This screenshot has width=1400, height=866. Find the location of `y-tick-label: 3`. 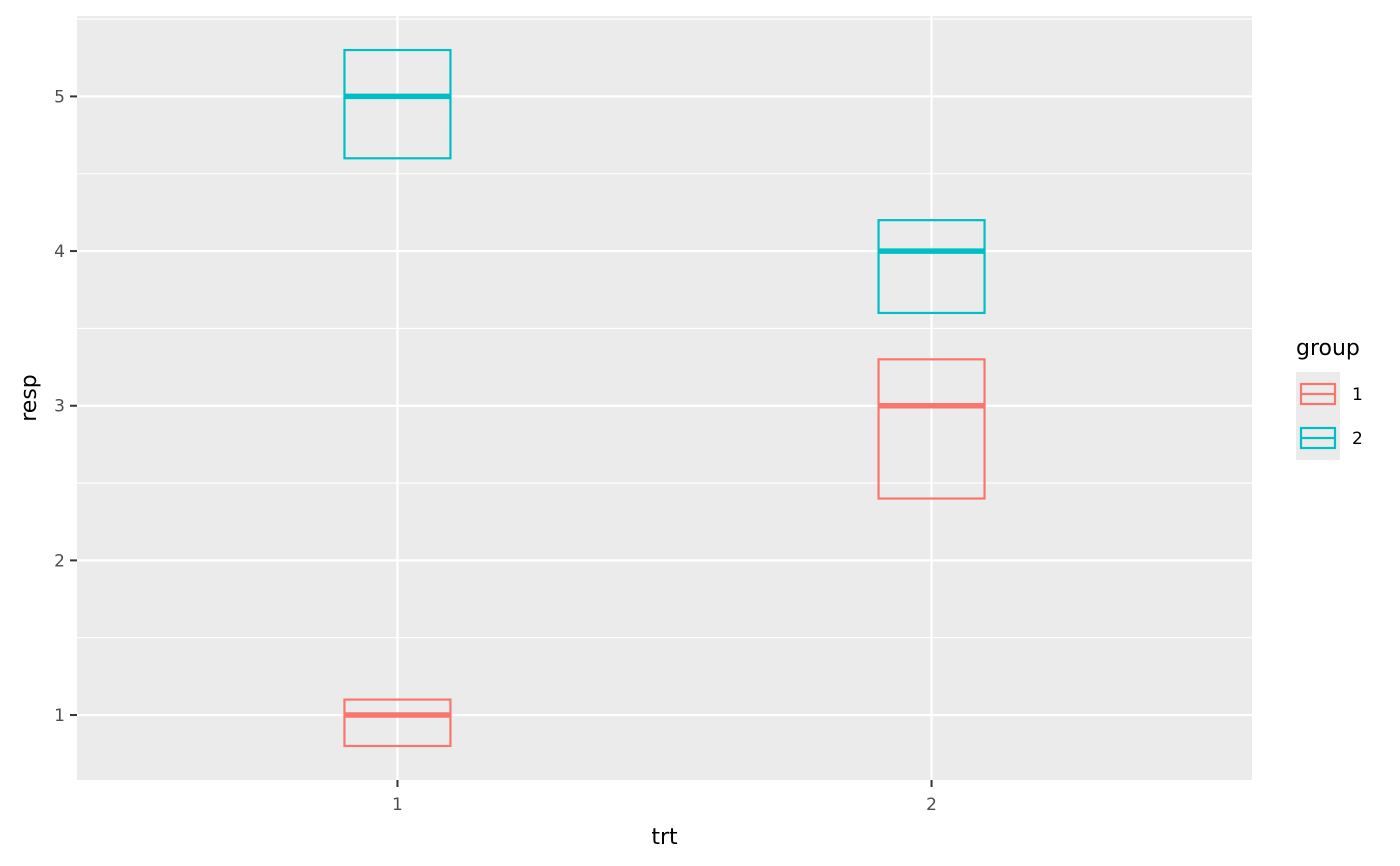

y-tick-label: 3 is located at coordinates (59, 407).